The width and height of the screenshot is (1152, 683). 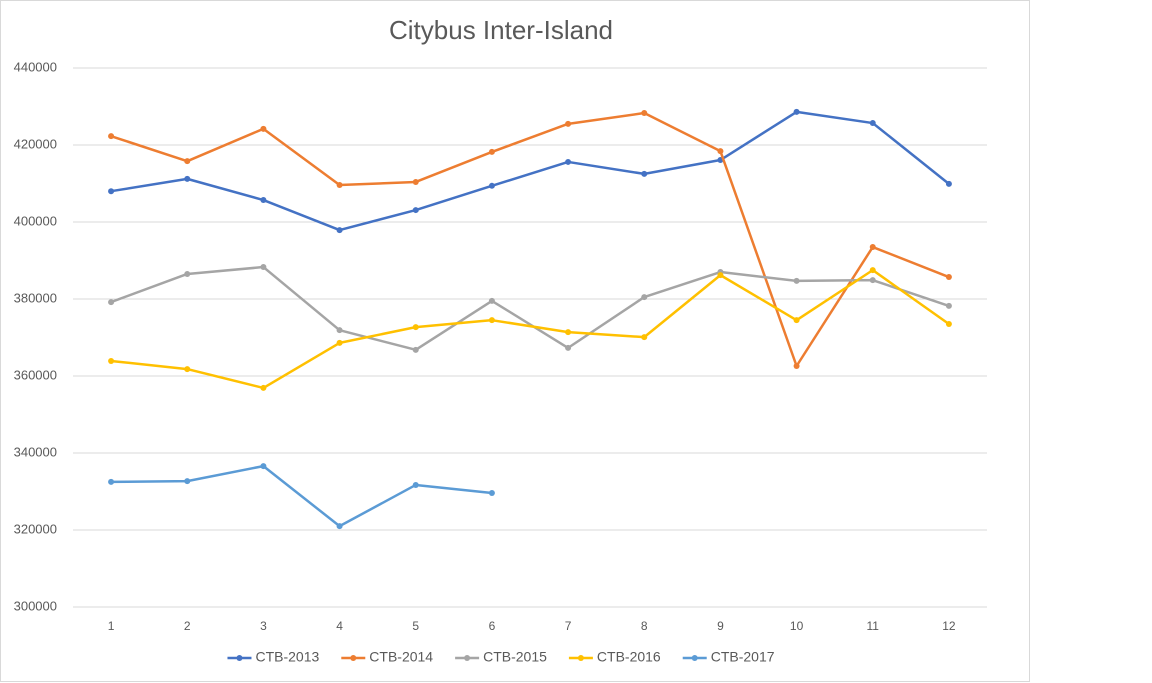 What do you see at coordinates (187, 626) in the screenshot?
I see `x-tick-label: 2` at bounding box center [187, 626].